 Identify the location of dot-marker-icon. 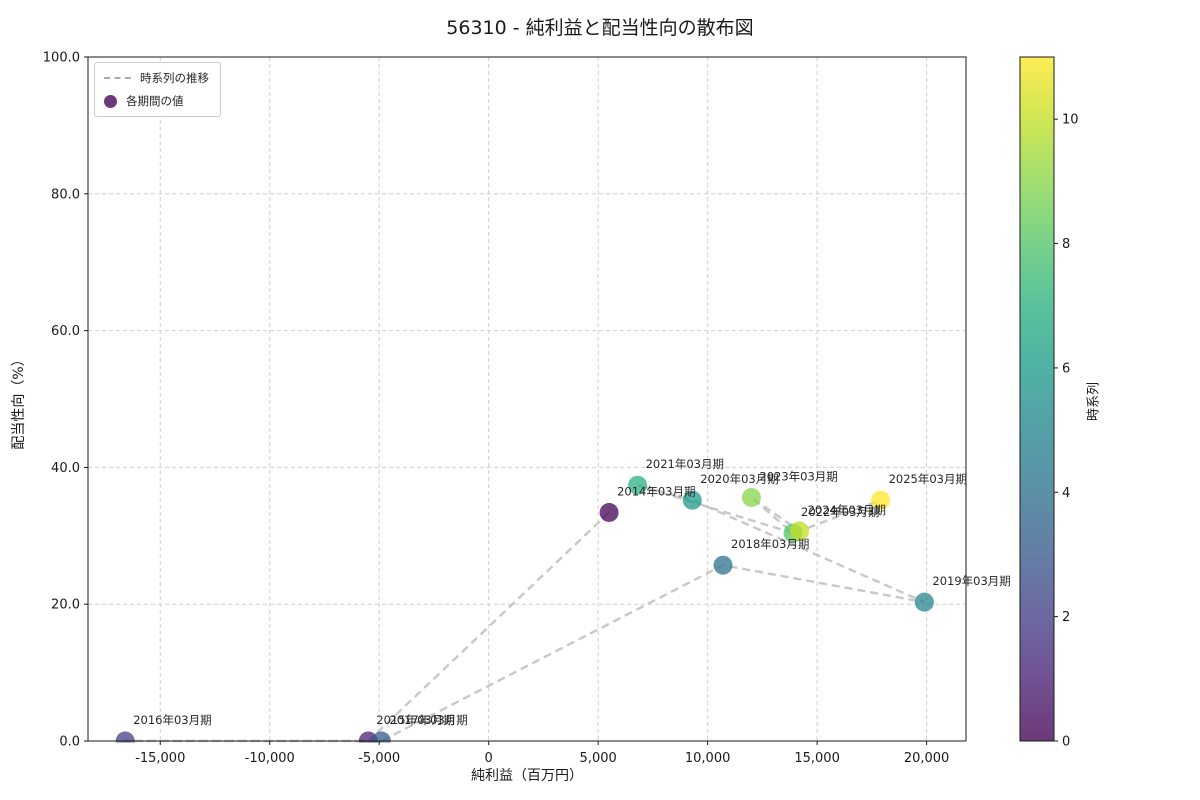
(110, 101).